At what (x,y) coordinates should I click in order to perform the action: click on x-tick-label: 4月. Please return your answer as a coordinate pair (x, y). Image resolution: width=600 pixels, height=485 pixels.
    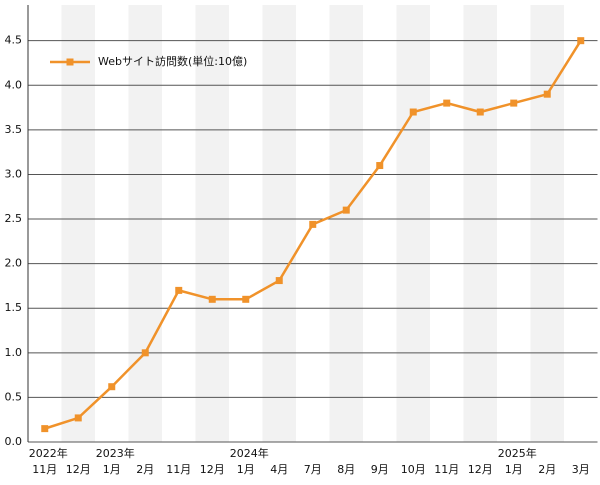
    Looking at the image, I should click on (279, 469).